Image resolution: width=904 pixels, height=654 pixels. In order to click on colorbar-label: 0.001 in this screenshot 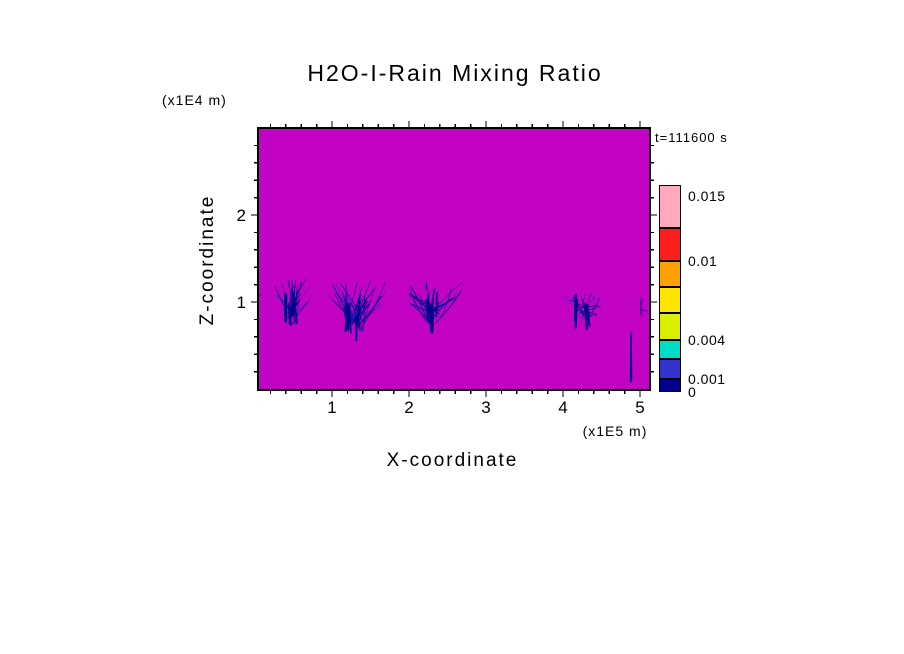, I will do `click(707, 378)`.